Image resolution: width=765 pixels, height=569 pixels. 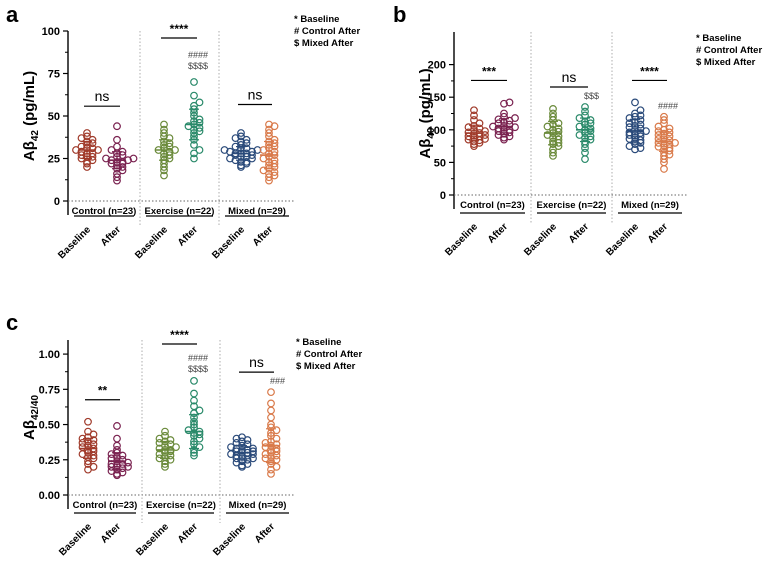 I want to click on legend-entry: $ Mixed After, so click(x=324, y=43).